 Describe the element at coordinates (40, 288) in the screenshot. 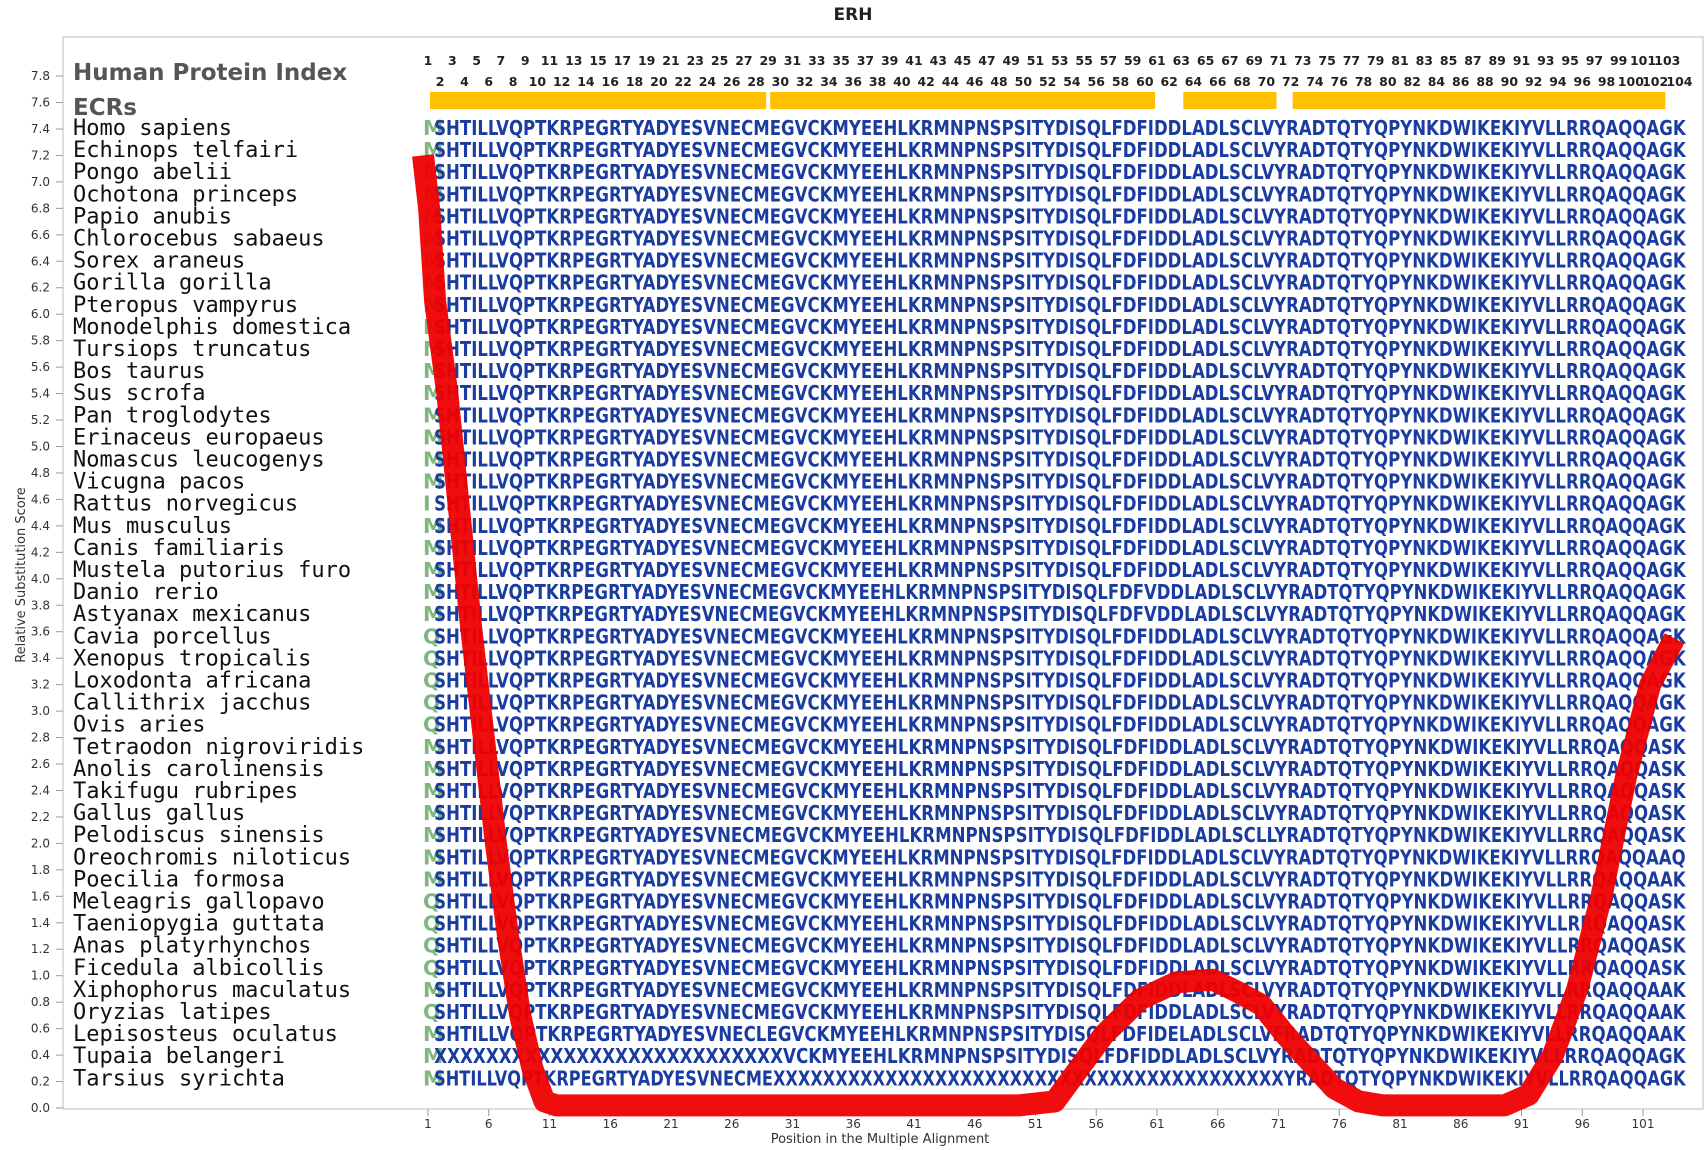

I see `y-tick-label: 6.2` at that location.